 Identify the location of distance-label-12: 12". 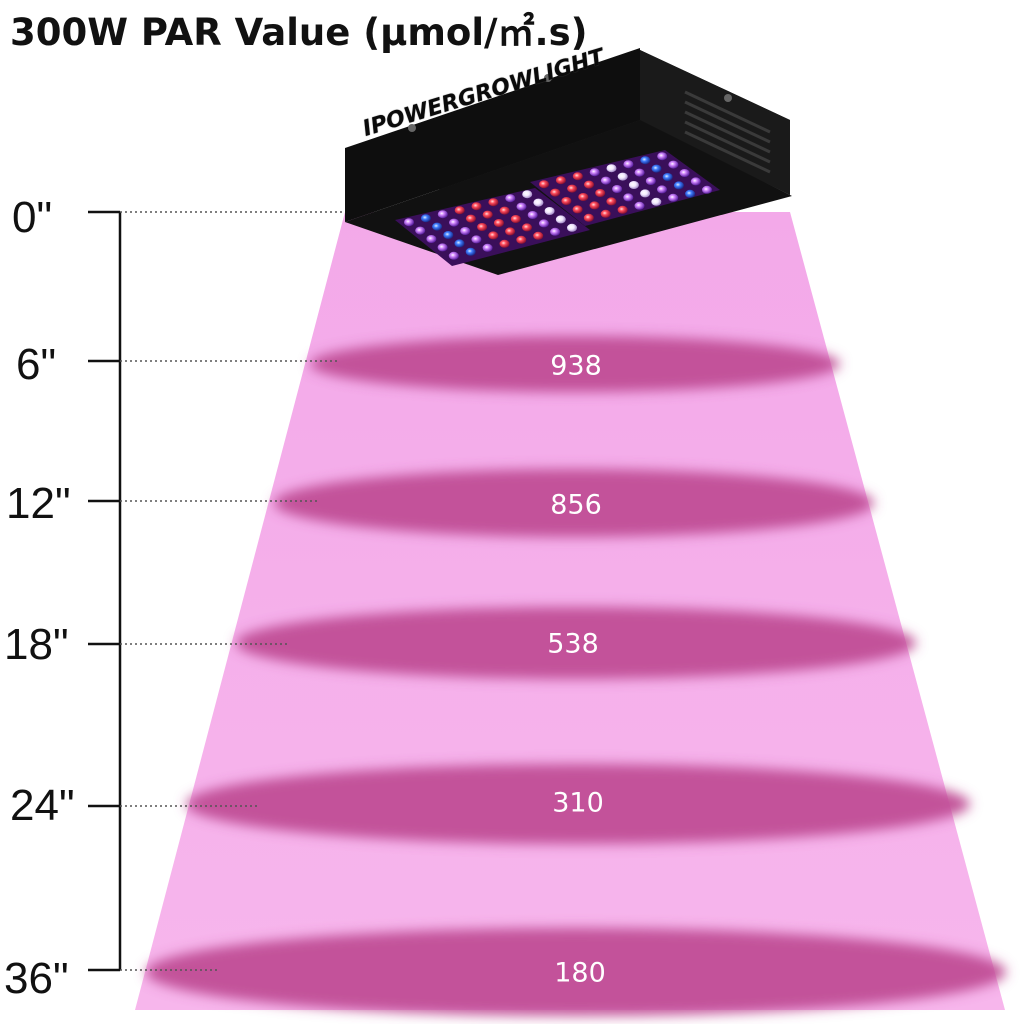
(38, 503).